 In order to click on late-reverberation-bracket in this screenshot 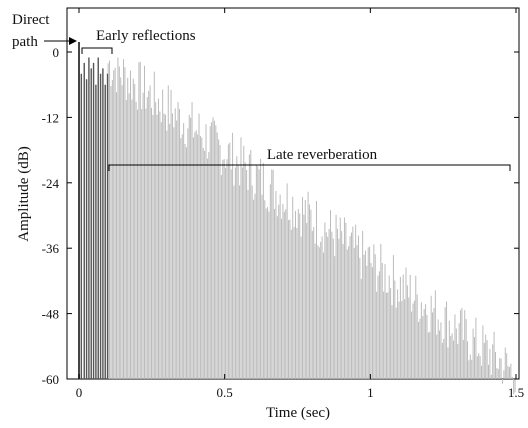, I will do `click(309, 167)`.